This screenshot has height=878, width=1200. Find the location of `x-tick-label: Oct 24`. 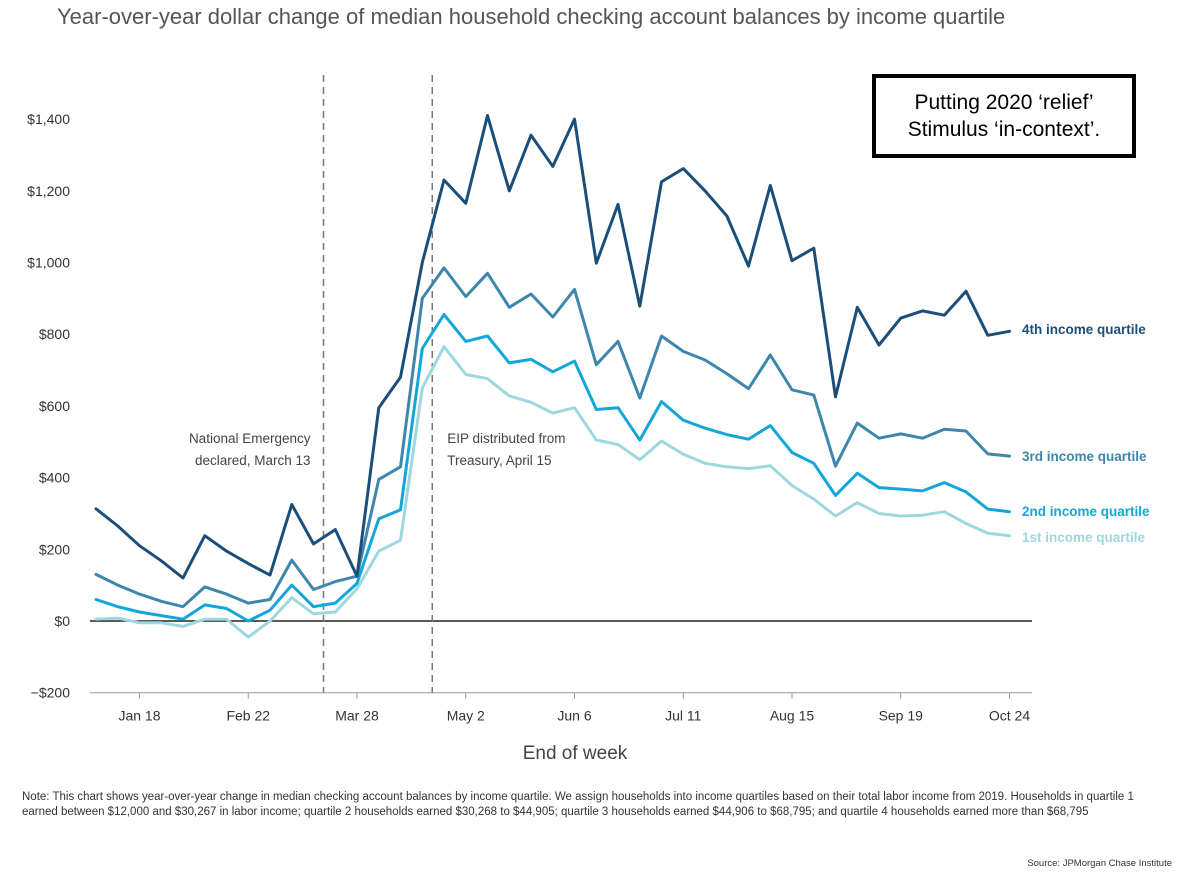

x-tick-label: Oct 24 is located at coordinates (1009, 716).